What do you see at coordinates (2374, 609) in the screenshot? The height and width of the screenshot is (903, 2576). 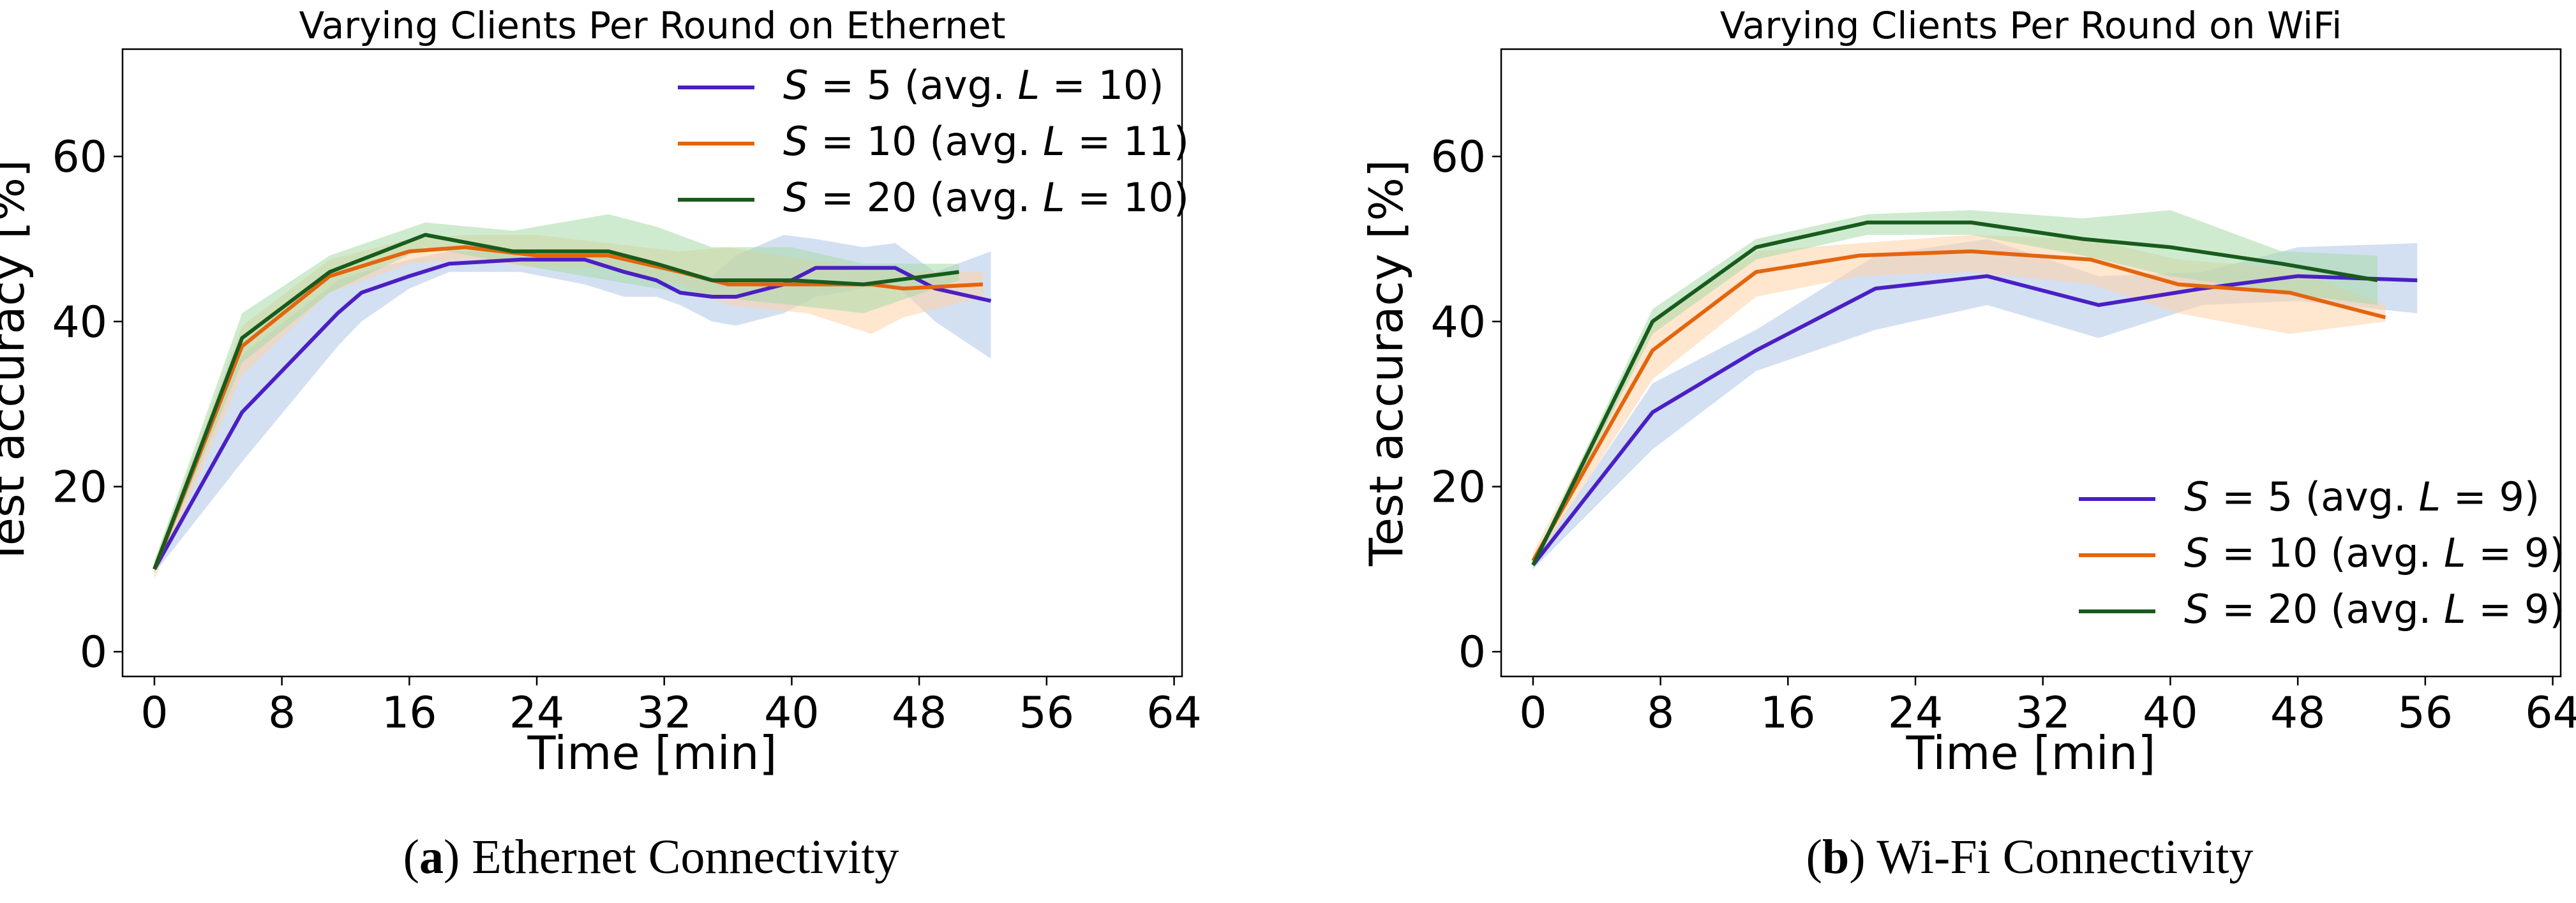 I see `legend-entry-label: S = 20 (avg. L = 9)` at bounding box center [2374, 609].